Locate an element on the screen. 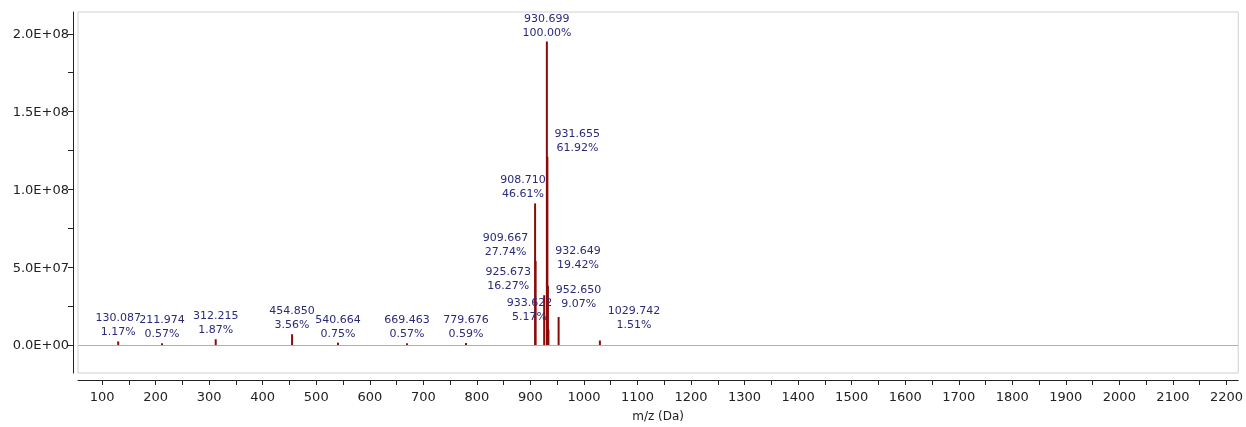 The image size is (1246, 427). x-tick-label: 1500 is located at coordinates (852, 396).